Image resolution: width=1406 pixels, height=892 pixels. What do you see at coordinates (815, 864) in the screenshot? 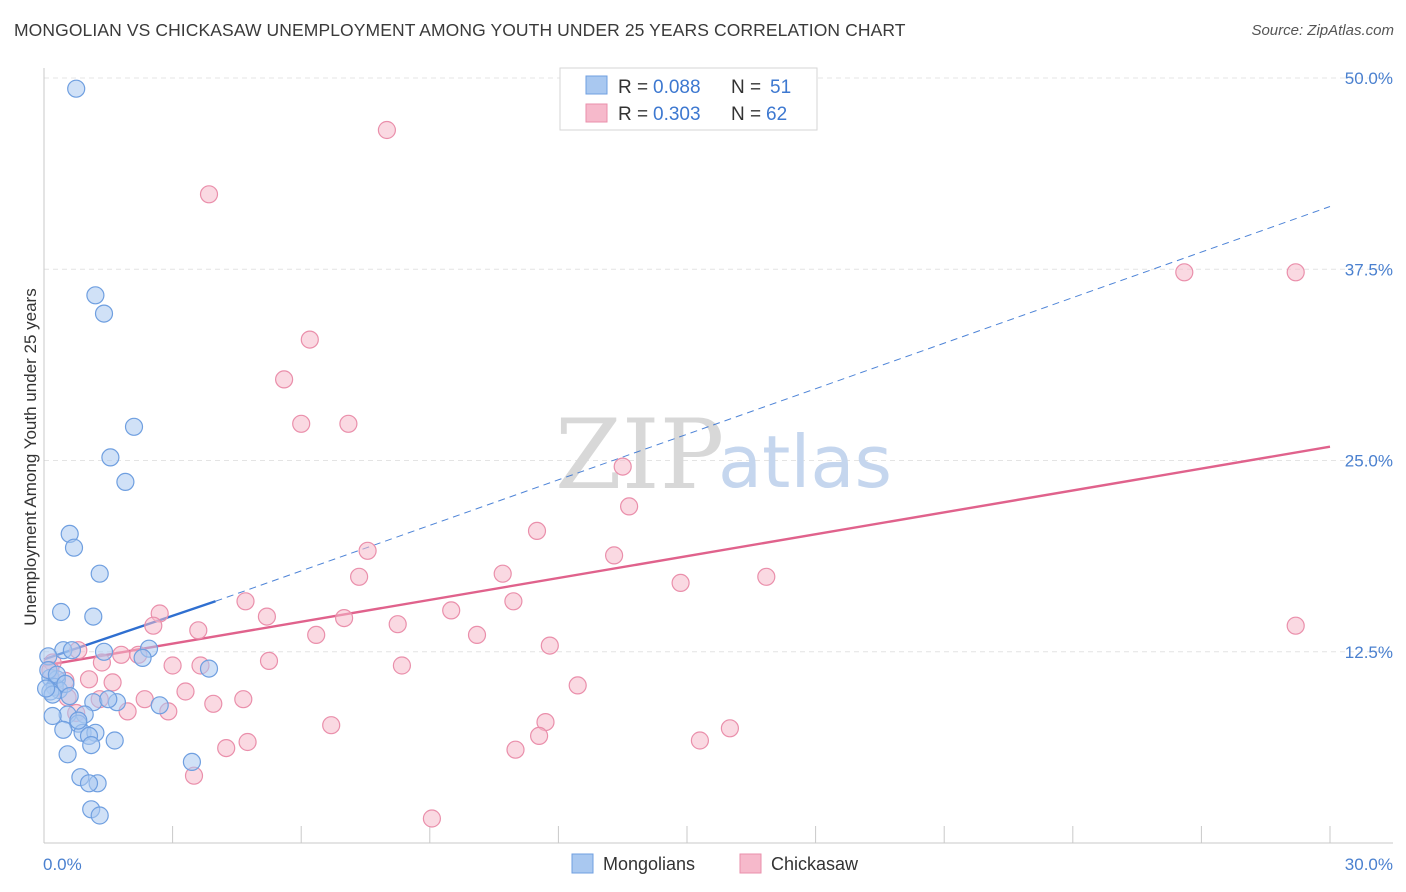
I see `bottom-legend-label-chickasaw: Chickasaw` at bounding box center [815, 864].